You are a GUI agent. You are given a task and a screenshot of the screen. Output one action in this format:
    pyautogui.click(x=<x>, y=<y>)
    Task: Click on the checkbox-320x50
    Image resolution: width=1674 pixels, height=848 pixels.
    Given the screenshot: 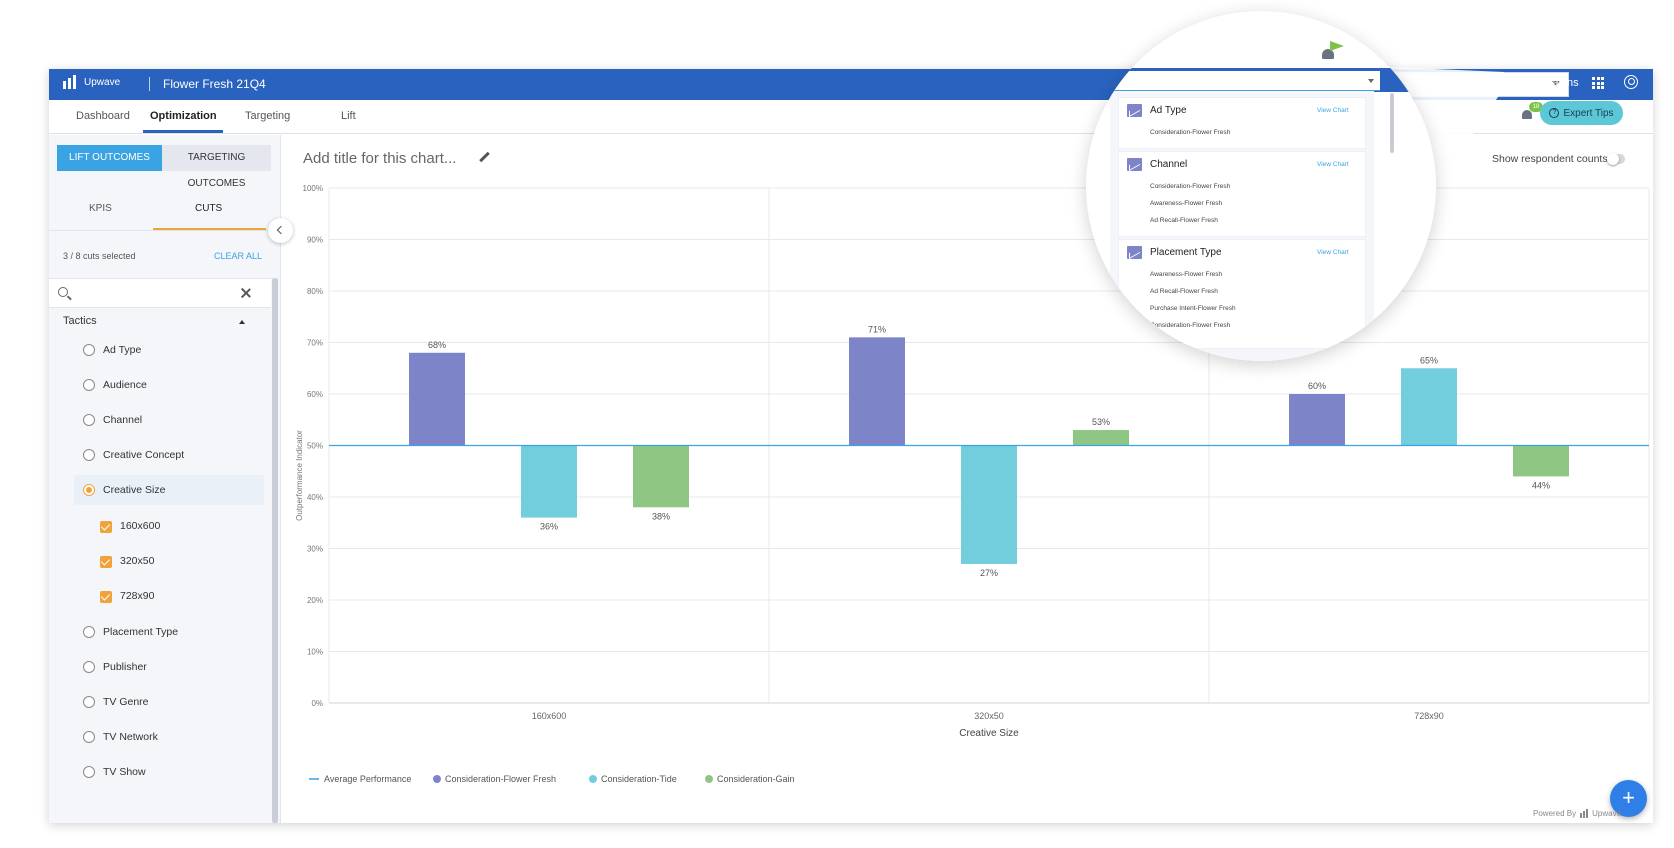 What is the action you would take?
    pyautogui.click(x=106, y=562)
    